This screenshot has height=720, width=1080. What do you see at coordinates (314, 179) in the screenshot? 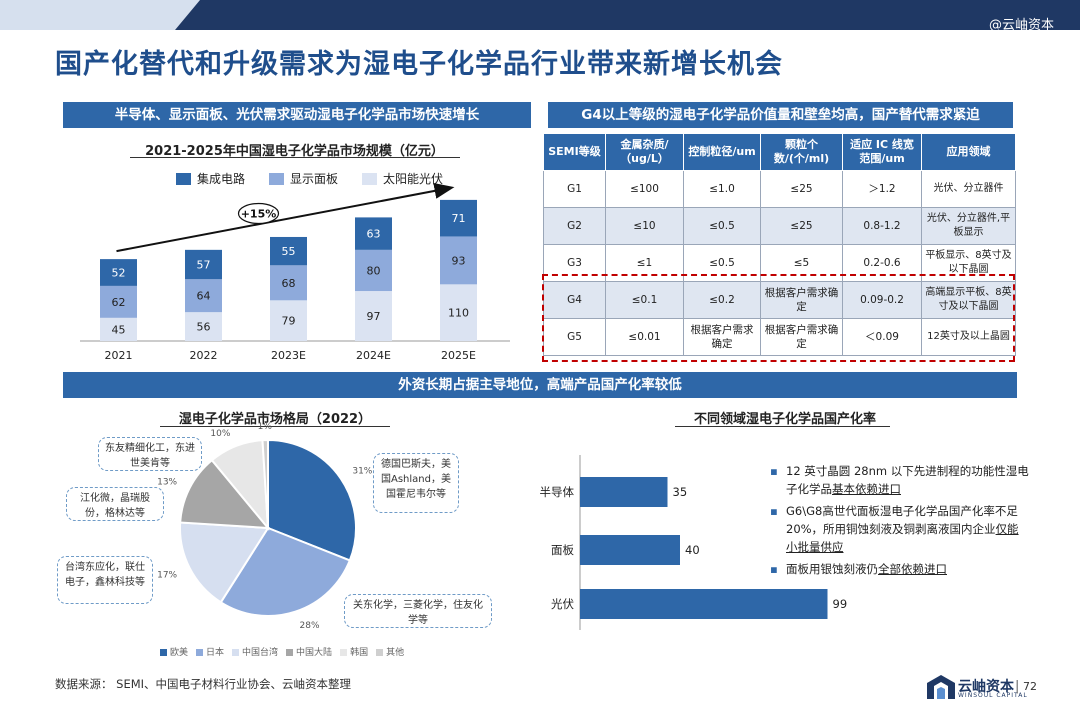
I see `legend-label-display: 显示面板` at bounding box center [314, 179].